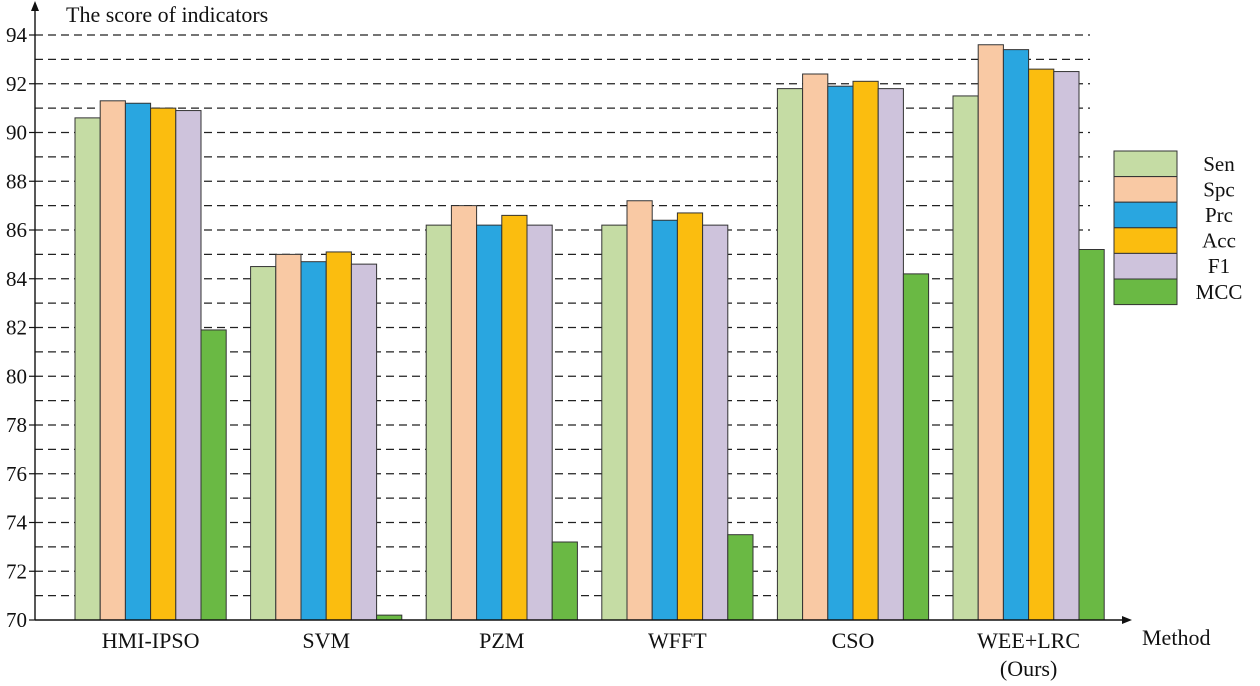 The height and width of the screenshot is (686, 1260). What do you see at coordinates (326, 640) in the screenshot?
I see `x-category-label: SVM` at bounding box center [326, 640].